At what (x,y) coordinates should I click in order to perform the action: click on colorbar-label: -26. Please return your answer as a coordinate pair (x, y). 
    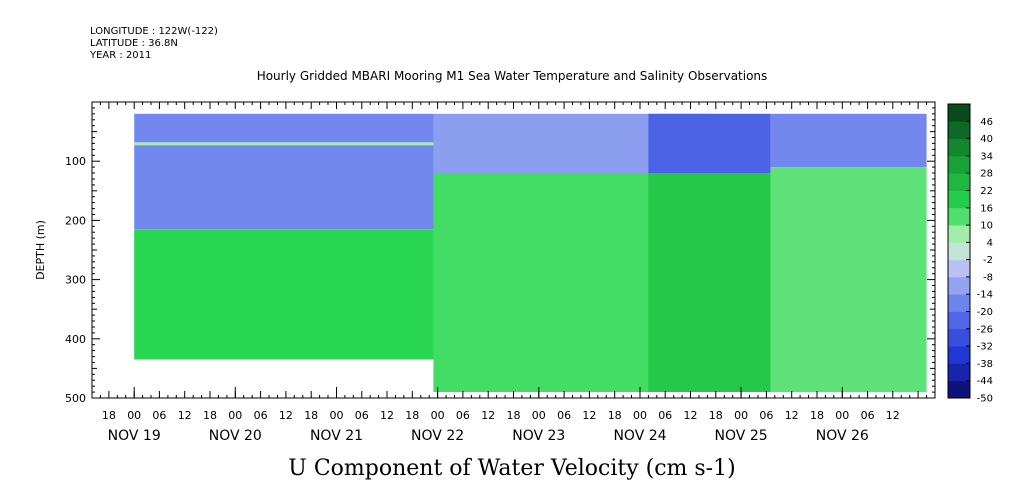
    Looking at the image, I should click on (985, 329).